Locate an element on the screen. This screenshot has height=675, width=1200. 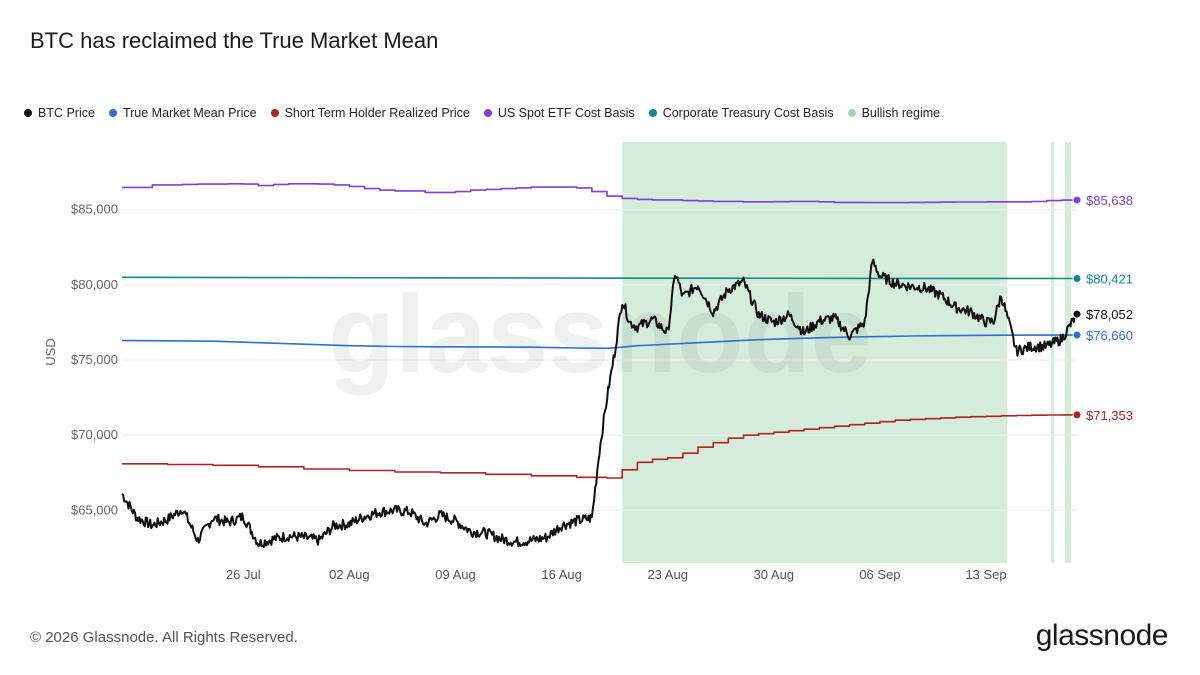
end-value-label: $76,660 is located at coordinates (1109, 335).